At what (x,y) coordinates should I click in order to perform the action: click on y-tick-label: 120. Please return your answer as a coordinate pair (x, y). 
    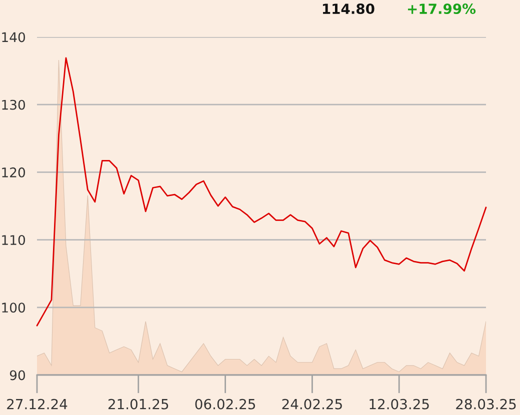
    Looking at the image, I should click on (14, 172).